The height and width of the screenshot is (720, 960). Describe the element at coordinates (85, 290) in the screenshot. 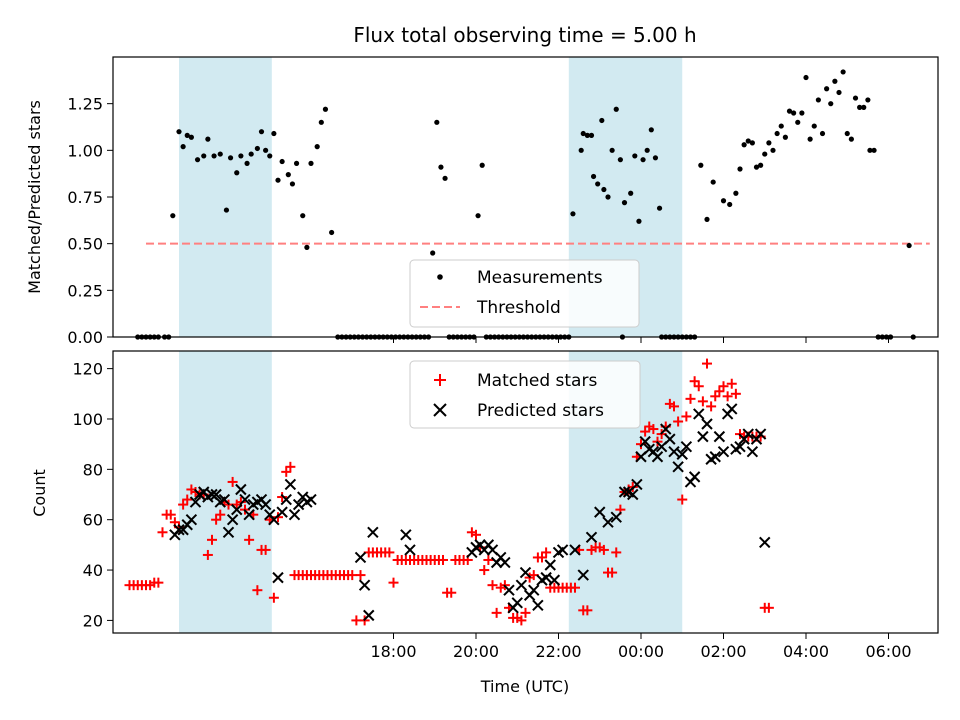

I see `top-ytick-label: 0.25` at that location.